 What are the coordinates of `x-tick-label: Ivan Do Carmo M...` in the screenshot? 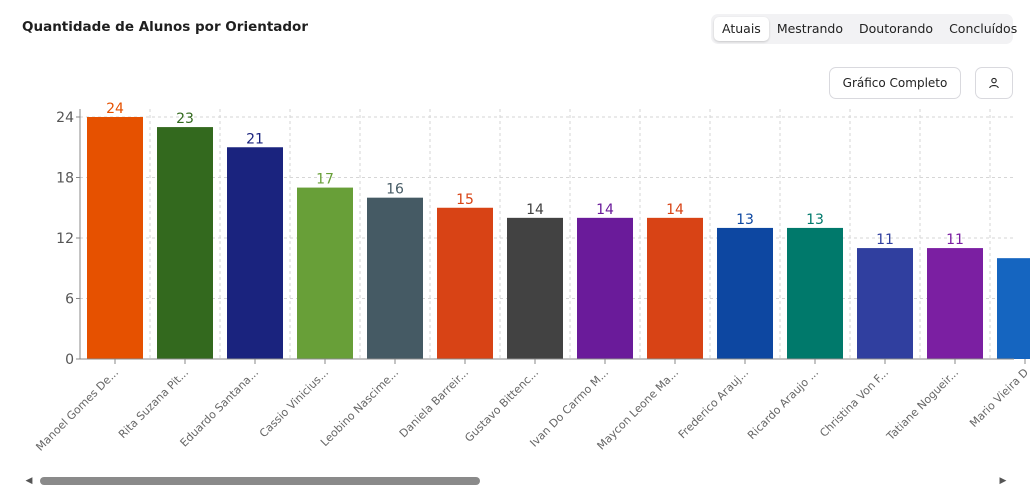 It's located at (569, 408).